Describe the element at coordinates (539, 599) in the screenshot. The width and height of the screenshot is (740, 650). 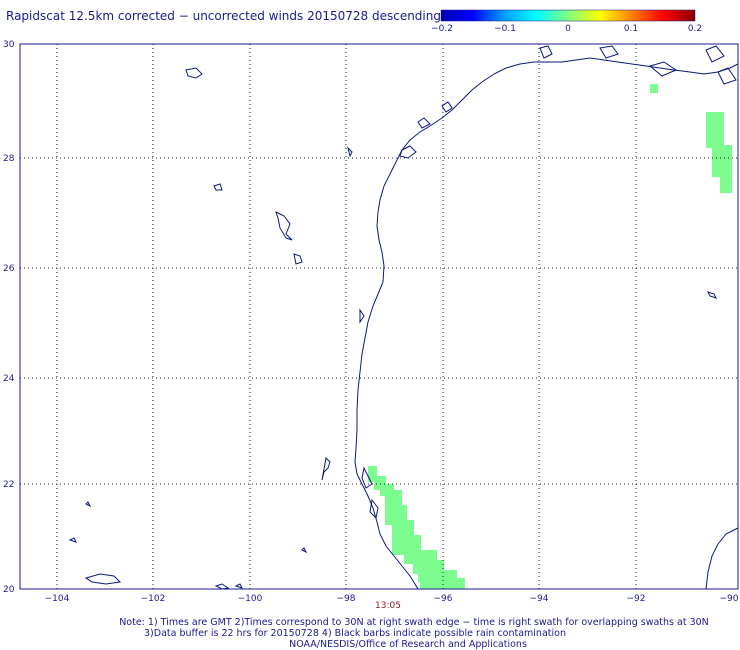
I see `lon-tick-label: −94` at that location.